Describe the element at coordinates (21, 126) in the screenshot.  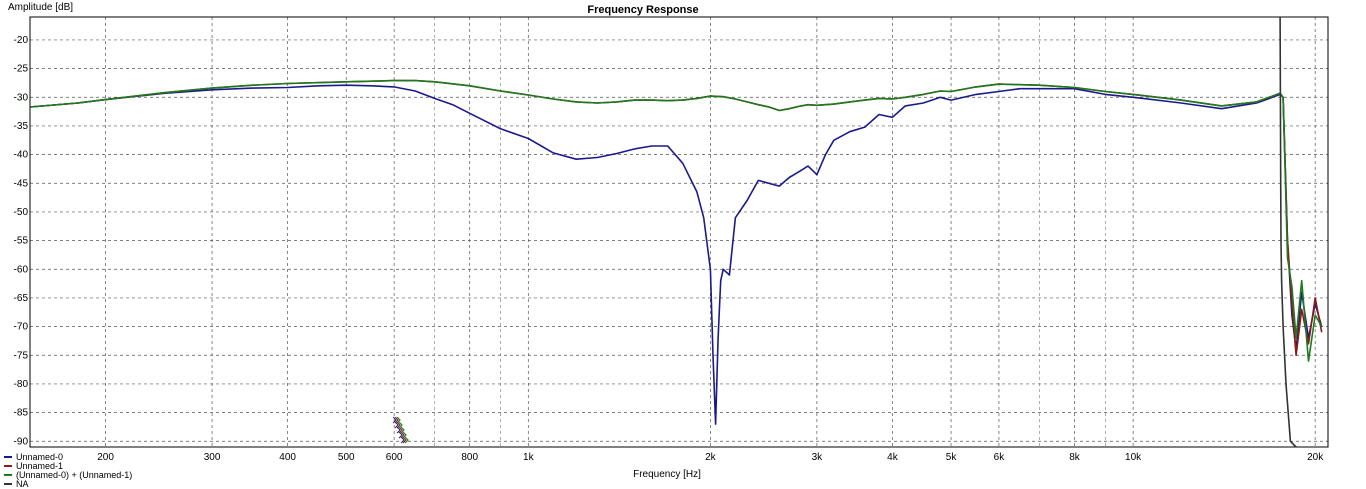
I see `y-tick-label: -35` at that location.